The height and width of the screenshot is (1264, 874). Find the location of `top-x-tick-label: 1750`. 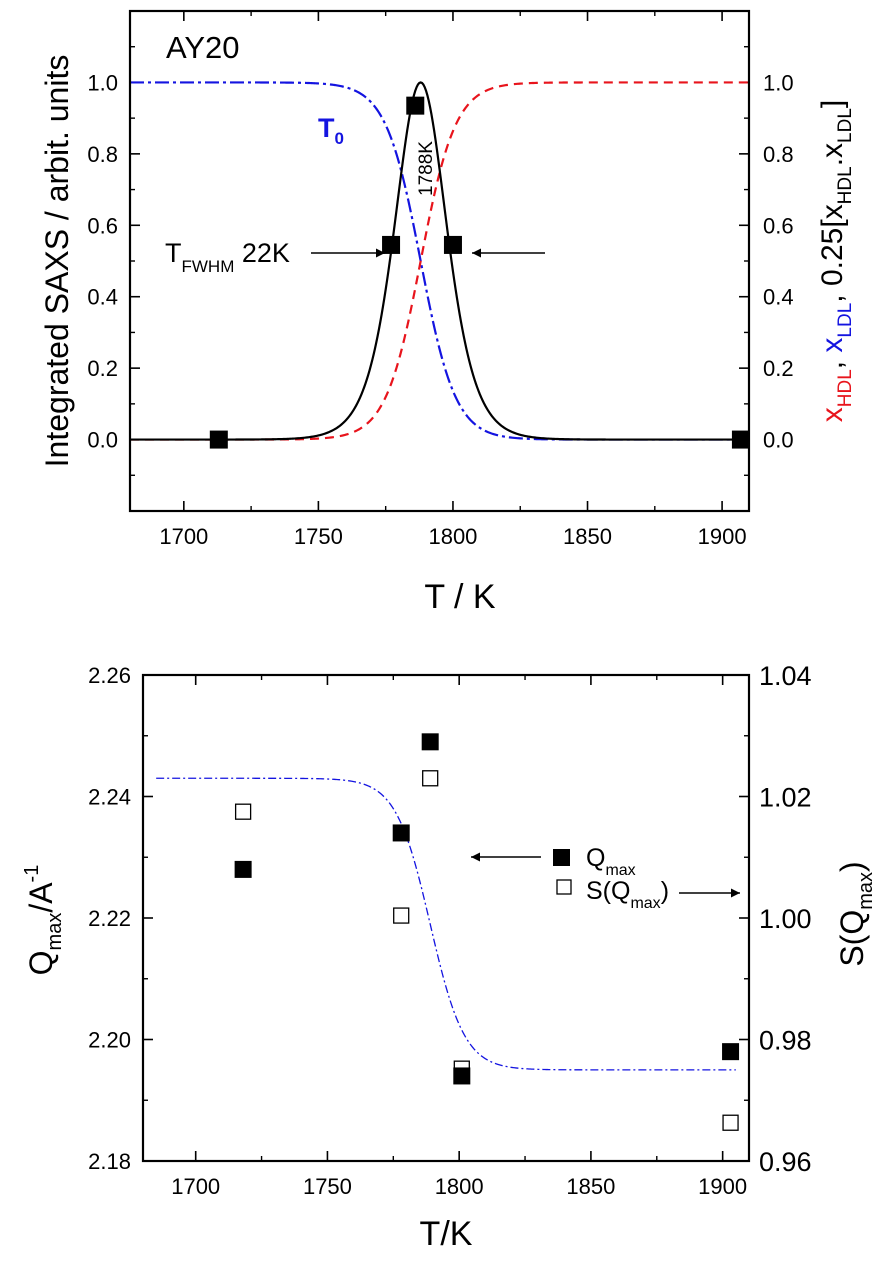

top-x-tick-label: 1750 is located at coordinates (318, 536).